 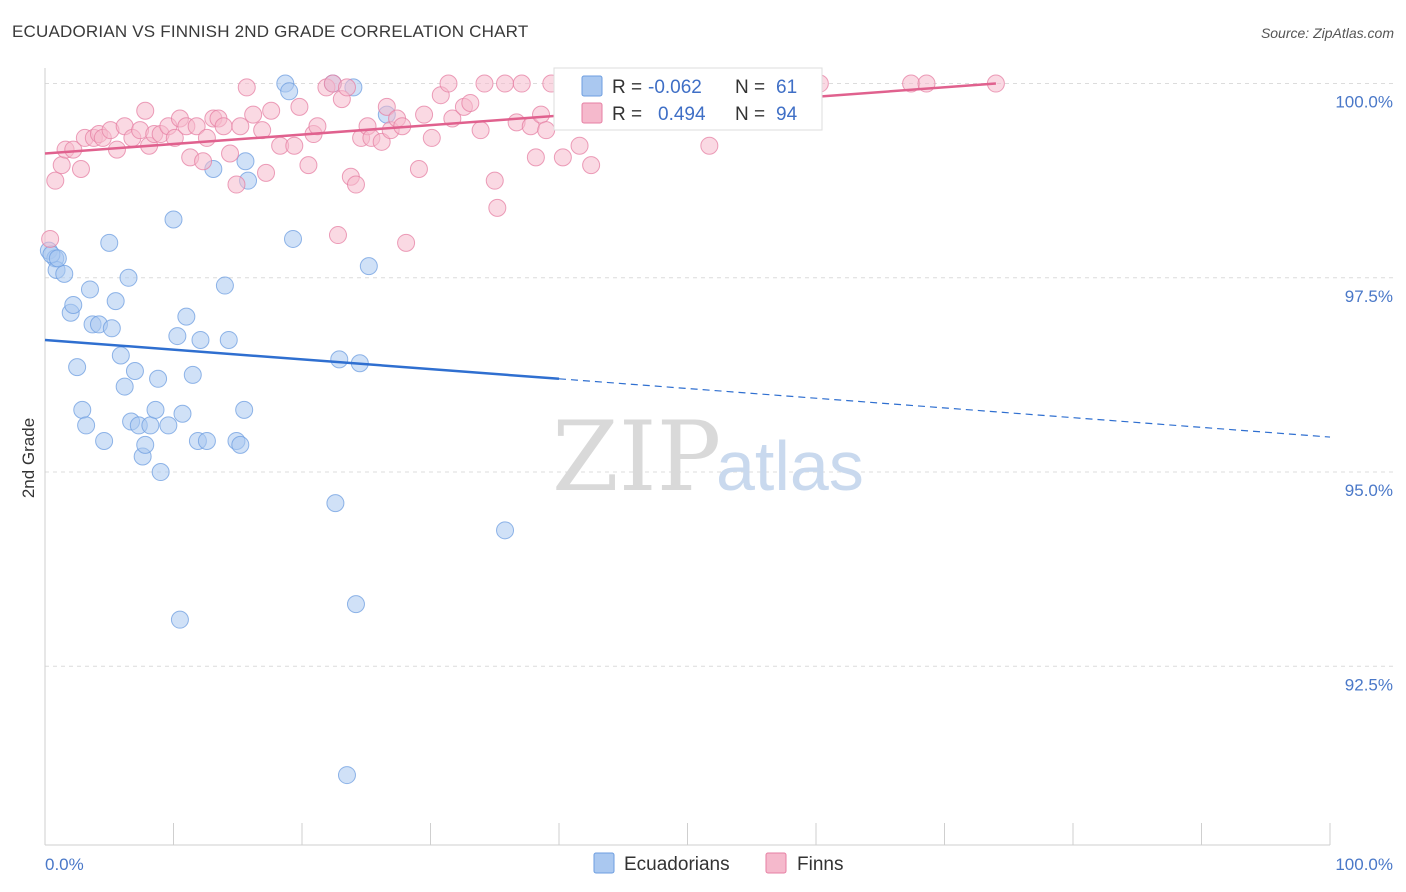 I want to click on bottom-legend-label-finns: Finns, so click(x=820, y=864).